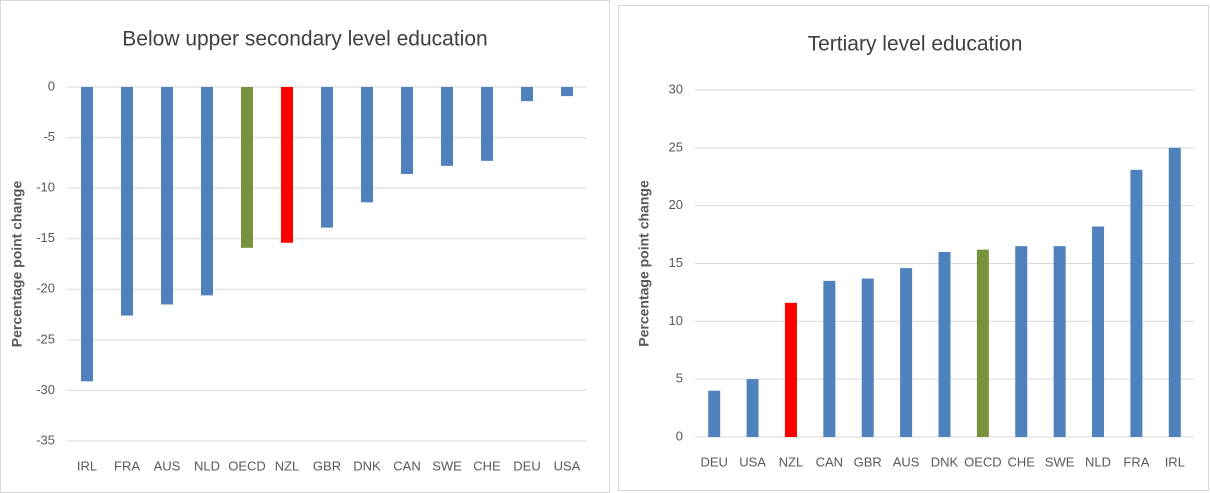 The height and width of the screenshot is (493, 1210). Describe the element at coordinates (45, 288) in the screenshot. I see `y-tick-label: -20` at that location.